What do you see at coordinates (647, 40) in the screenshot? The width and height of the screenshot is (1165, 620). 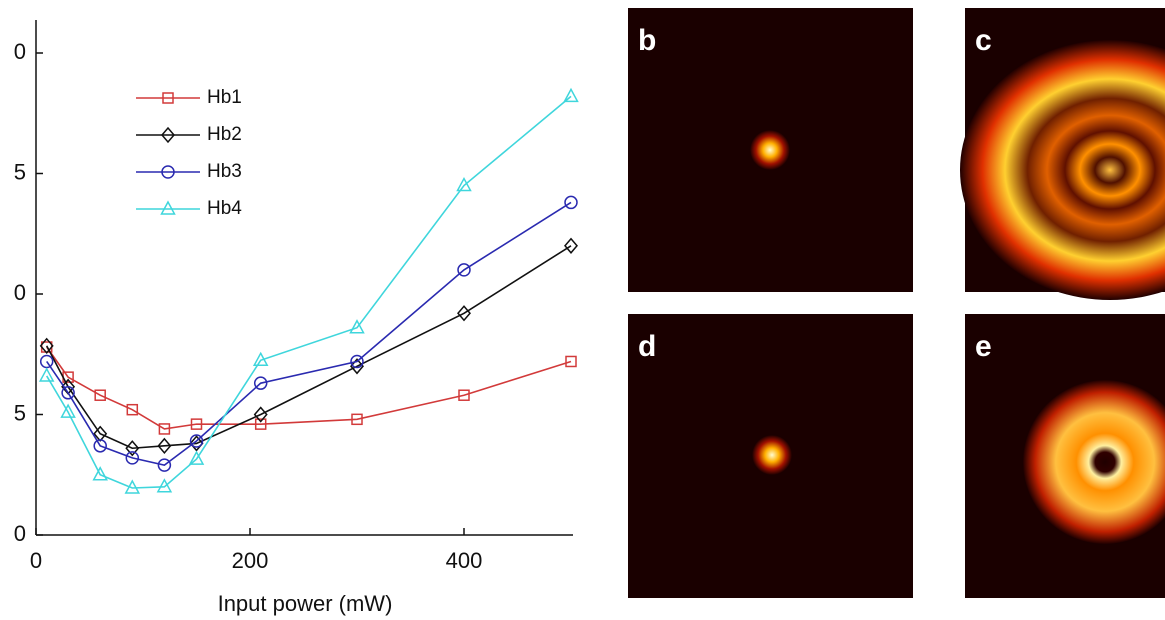 I see `panel-label: b` at bounding box center [647, 40].